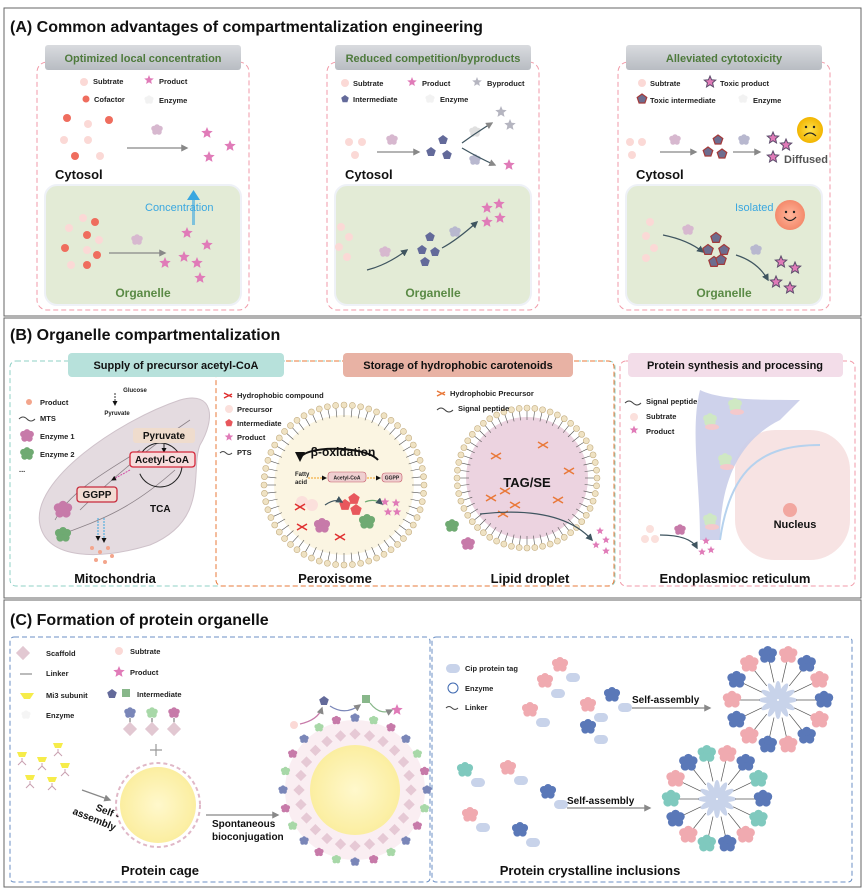 The height and width of the screenshot is (892, 865). Describe the element at coordinates (458, 365) in the screenshot. I see `storage-header-bg` at that location.